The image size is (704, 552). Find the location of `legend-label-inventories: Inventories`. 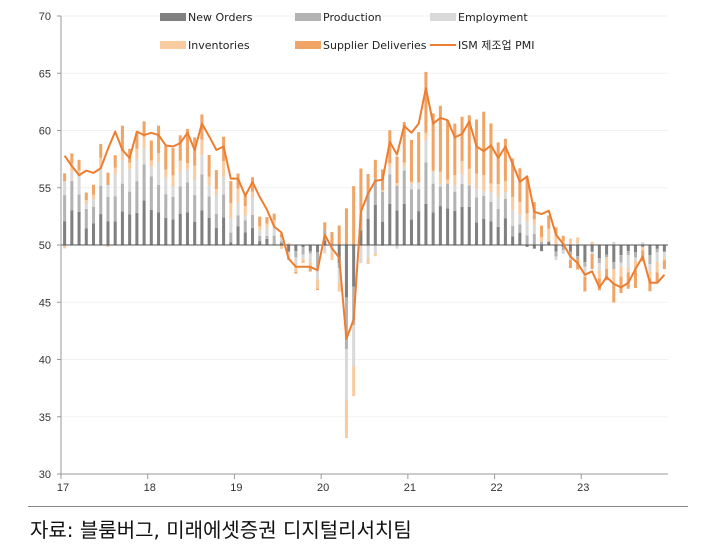

legend-label-inventories: Inventories is located at coordinates (219, 45).